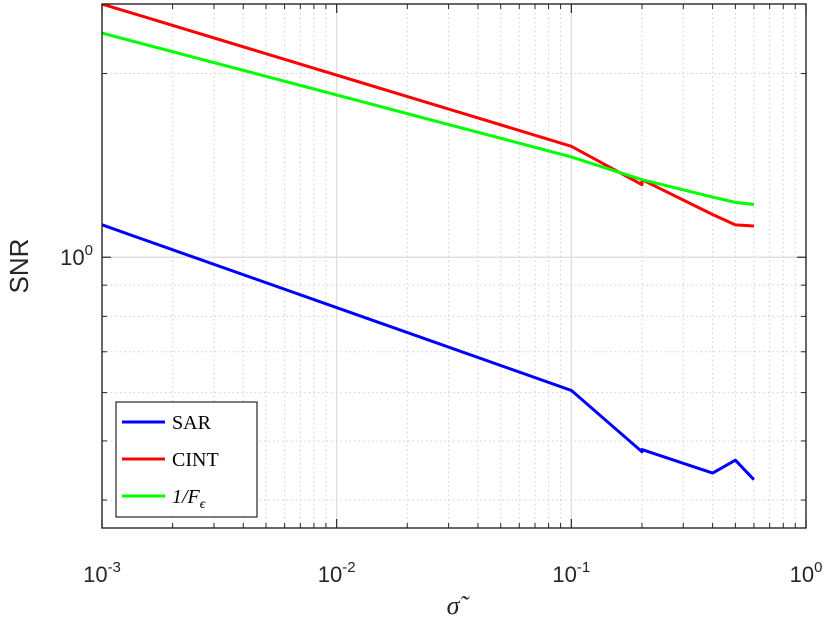  I want to click on legend-label-sar: SAR, so click(192, 423).